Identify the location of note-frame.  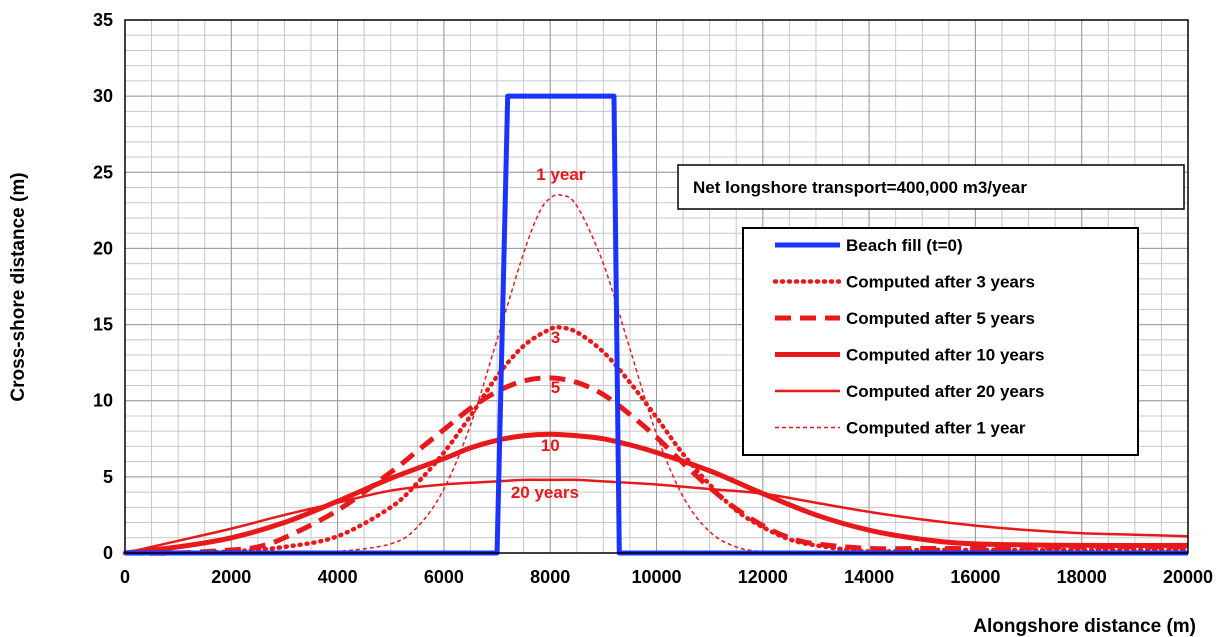
(931, 187).